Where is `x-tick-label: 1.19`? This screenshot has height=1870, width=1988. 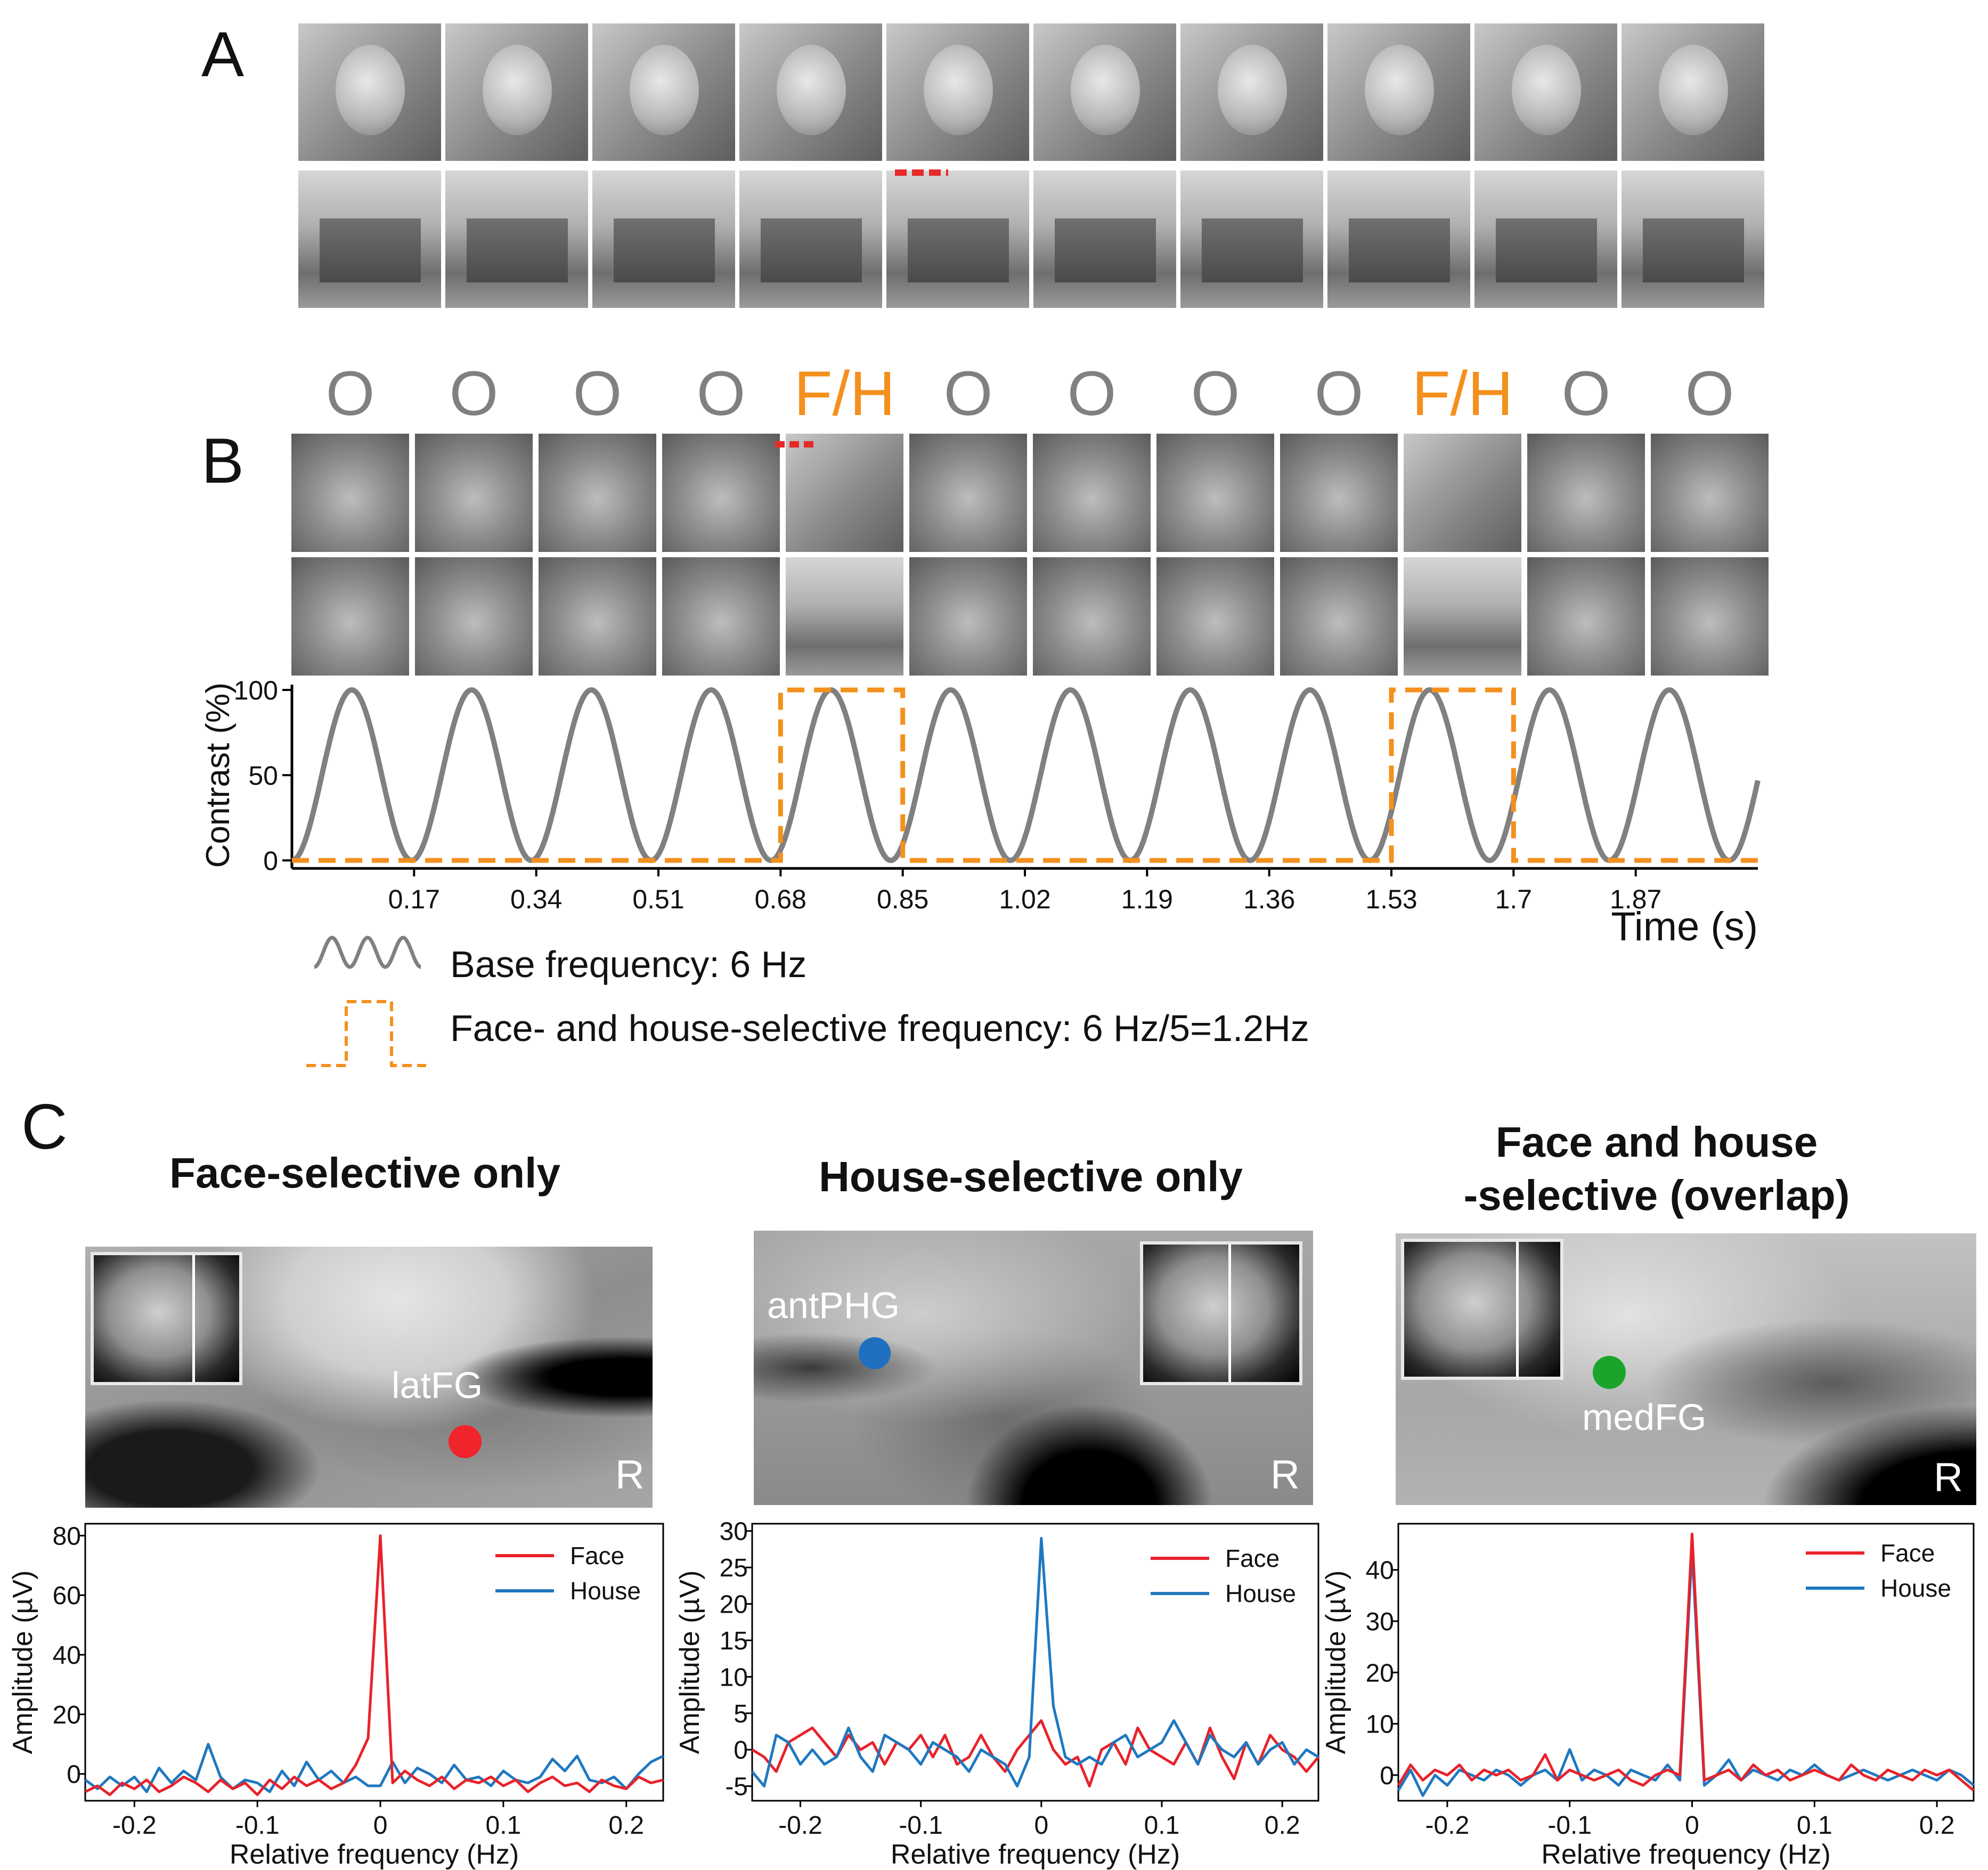 x-tick-label: 1.19 is located at coordinates (1147, 899).